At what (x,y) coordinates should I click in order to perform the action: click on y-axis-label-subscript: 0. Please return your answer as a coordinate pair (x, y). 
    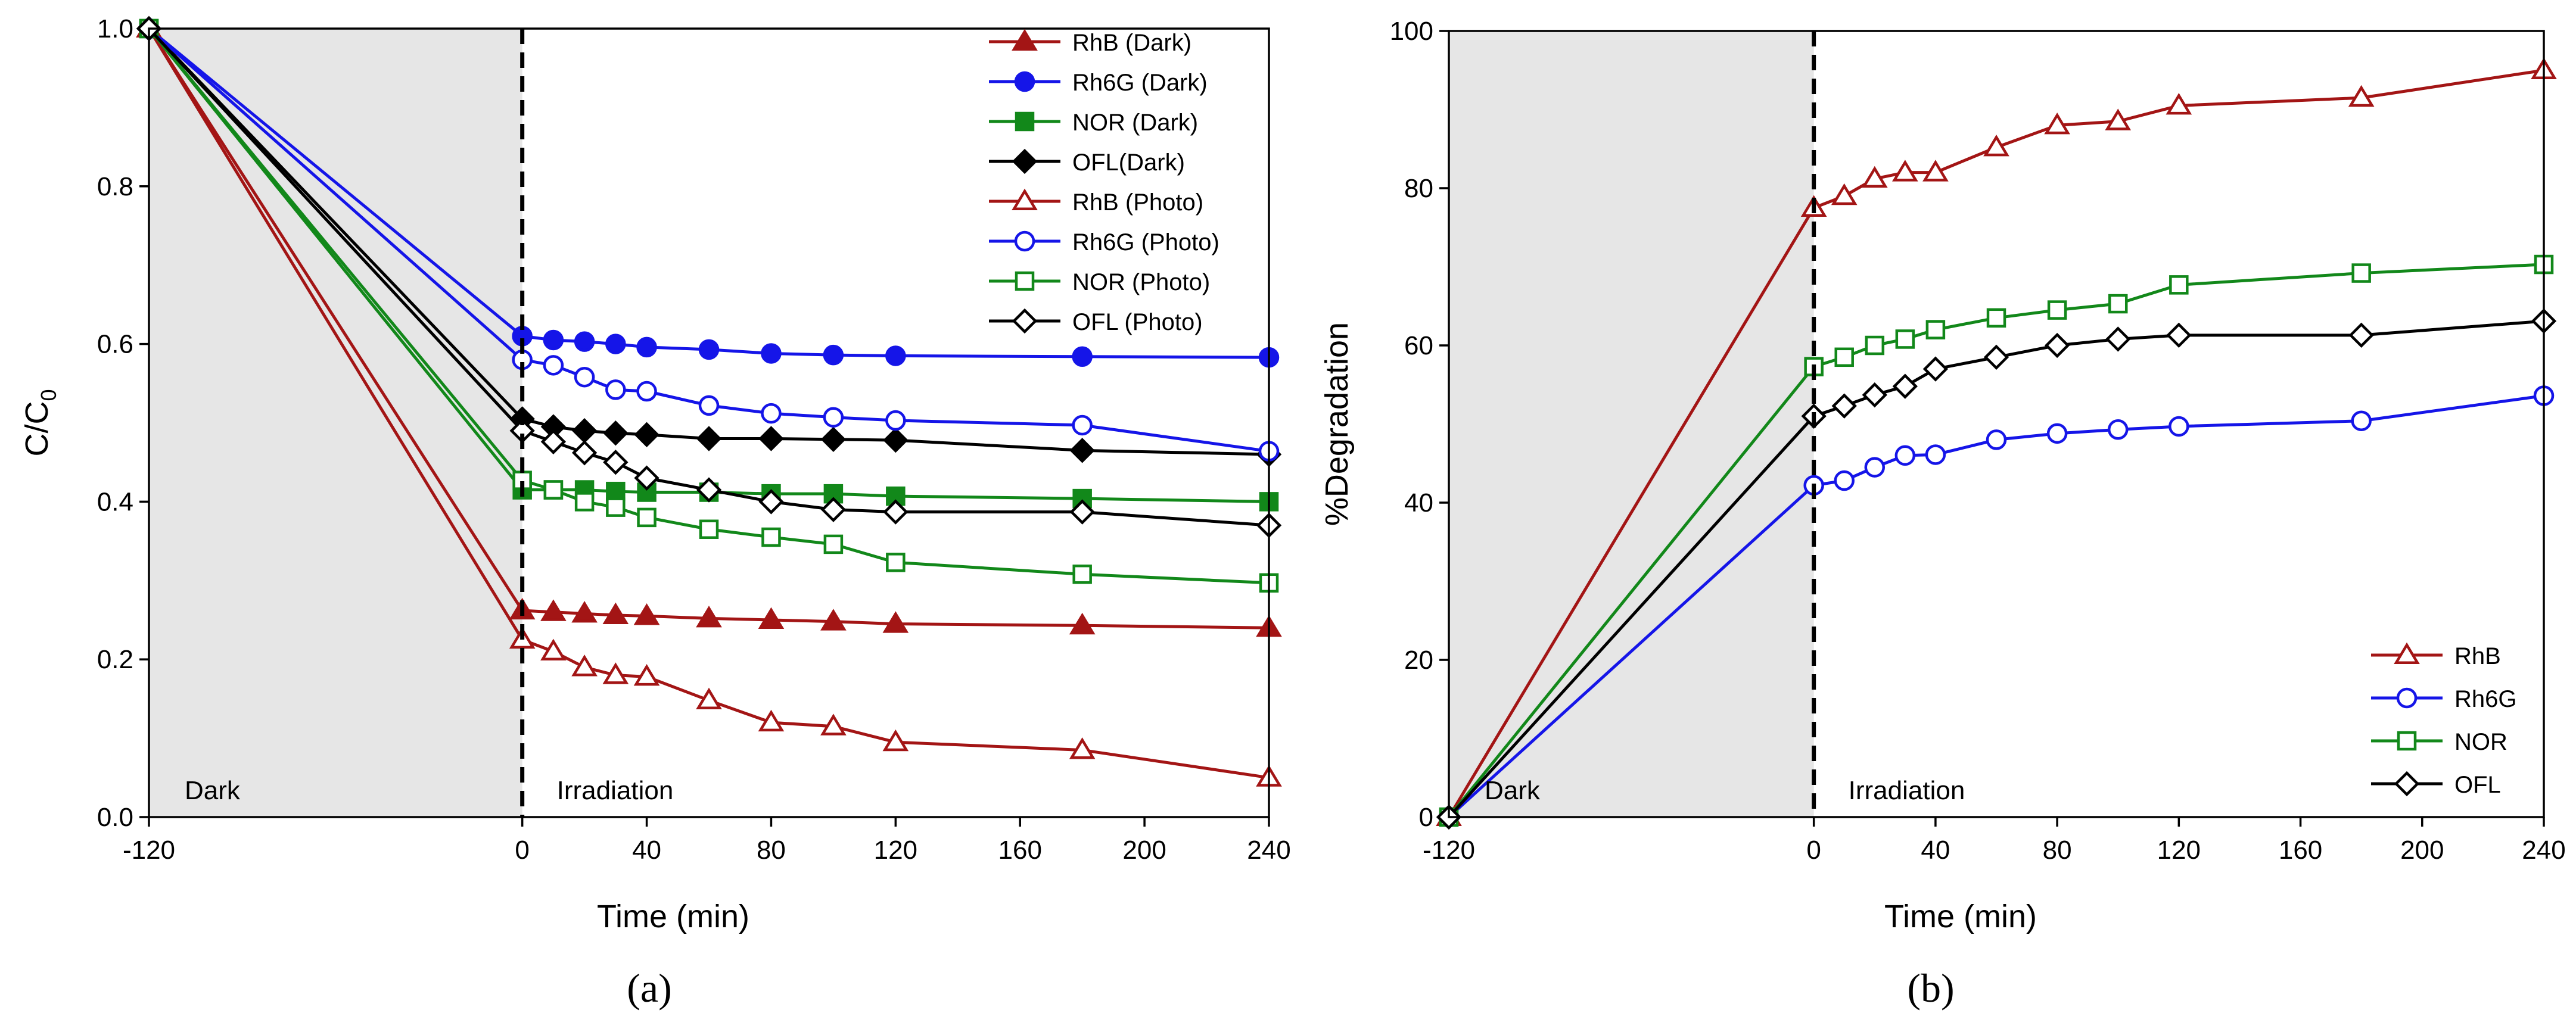
    Looking at the image, I should click on (48, 395).